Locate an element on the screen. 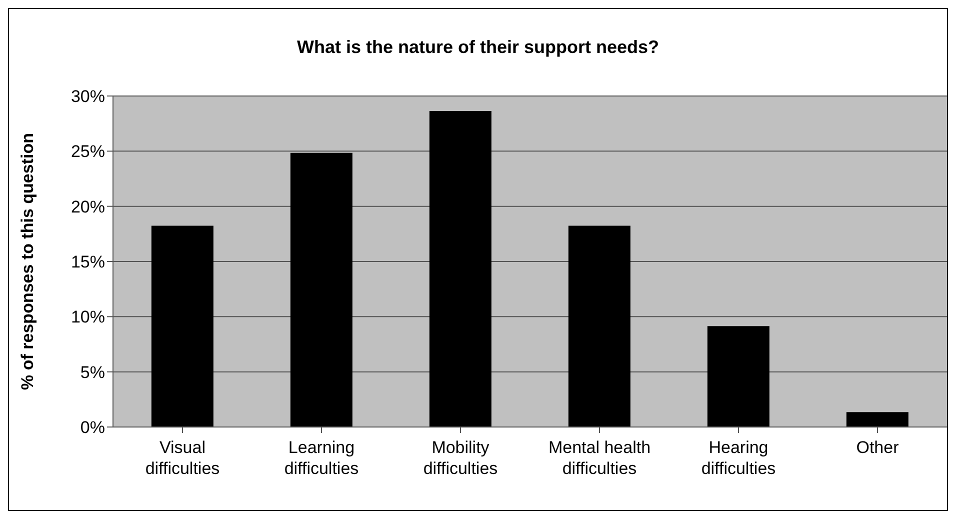 The width and height of the screenshot is (956, 519). chart-title: What is the nature of their support needs? is located at coordinates (478, 47).